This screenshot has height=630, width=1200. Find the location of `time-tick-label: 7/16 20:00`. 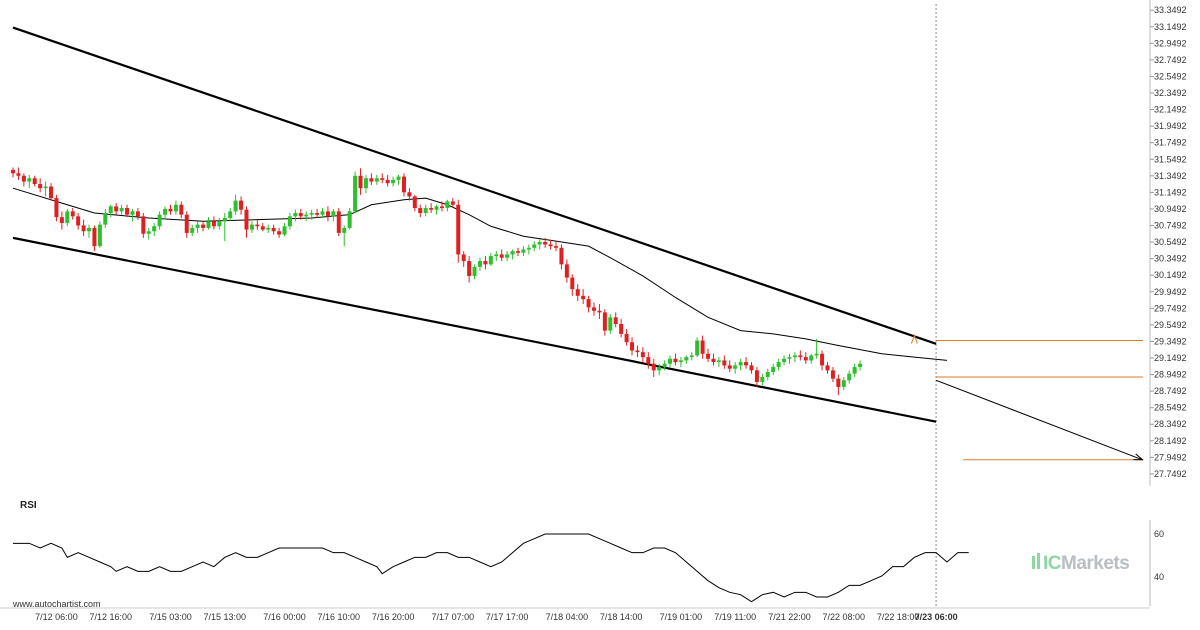

time-tick-label: 7/16 20:00 is located at coordinates (393, 617).